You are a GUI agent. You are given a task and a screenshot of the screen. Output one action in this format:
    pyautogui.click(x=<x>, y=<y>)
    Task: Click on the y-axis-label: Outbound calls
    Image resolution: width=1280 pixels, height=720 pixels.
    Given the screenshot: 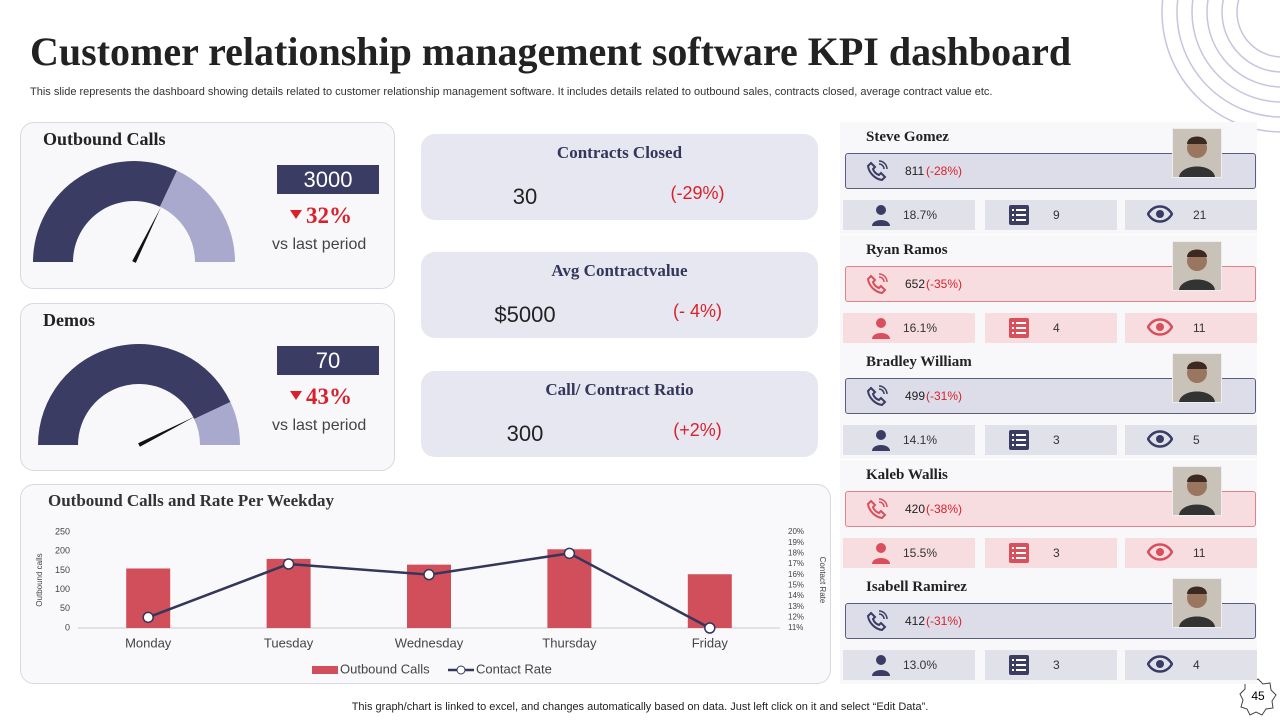 What is the action you would take?
    pyautogui.click(x=39, y=579)
    